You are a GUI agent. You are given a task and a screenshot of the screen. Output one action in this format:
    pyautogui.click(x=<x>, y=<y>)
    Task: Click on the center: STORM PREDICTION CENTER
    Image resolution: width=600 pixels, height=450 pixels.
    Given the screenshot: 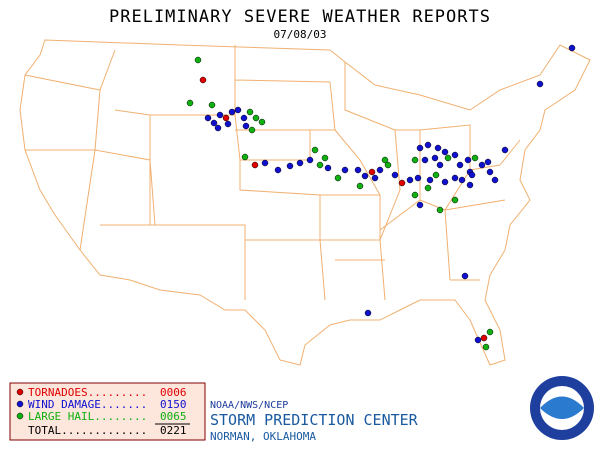 What is the action you would take?
    pyautogui.click(x=314, y=420)
    